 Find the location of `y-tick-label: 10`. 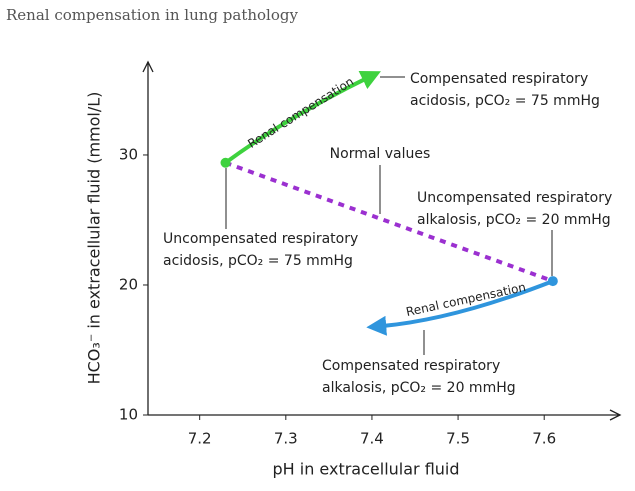

y-tick-label: 10 is located at coordinates (128, 415).